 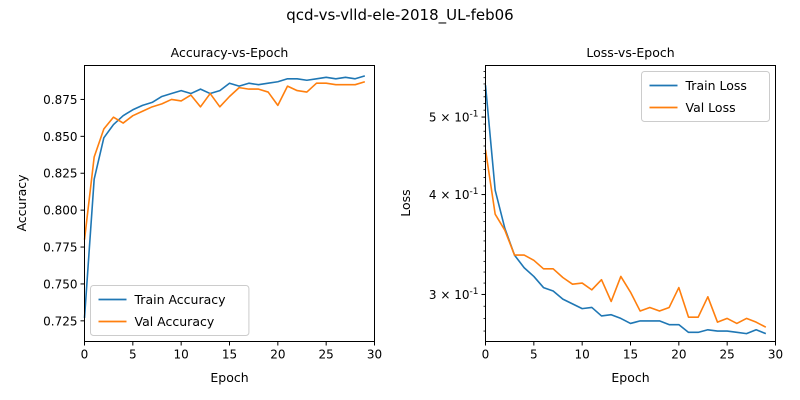 What do you see at coordinates (60, 248) in the screenshot?
I see `accuracy-ytick-label: 0.775` at bounding box center [60, 248].